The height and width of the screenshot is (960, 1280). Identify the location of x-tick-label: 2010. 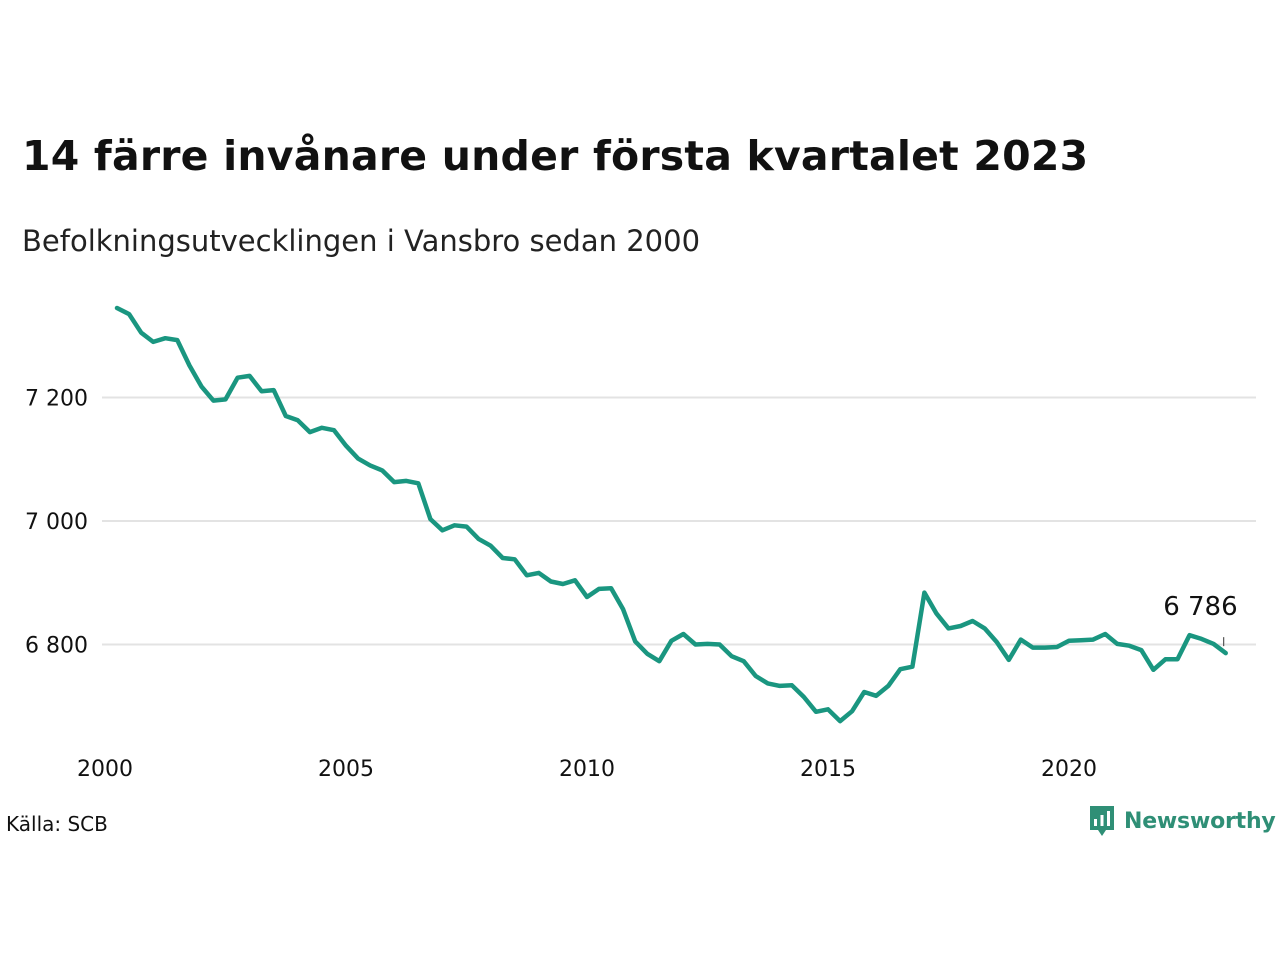
(587, 769).